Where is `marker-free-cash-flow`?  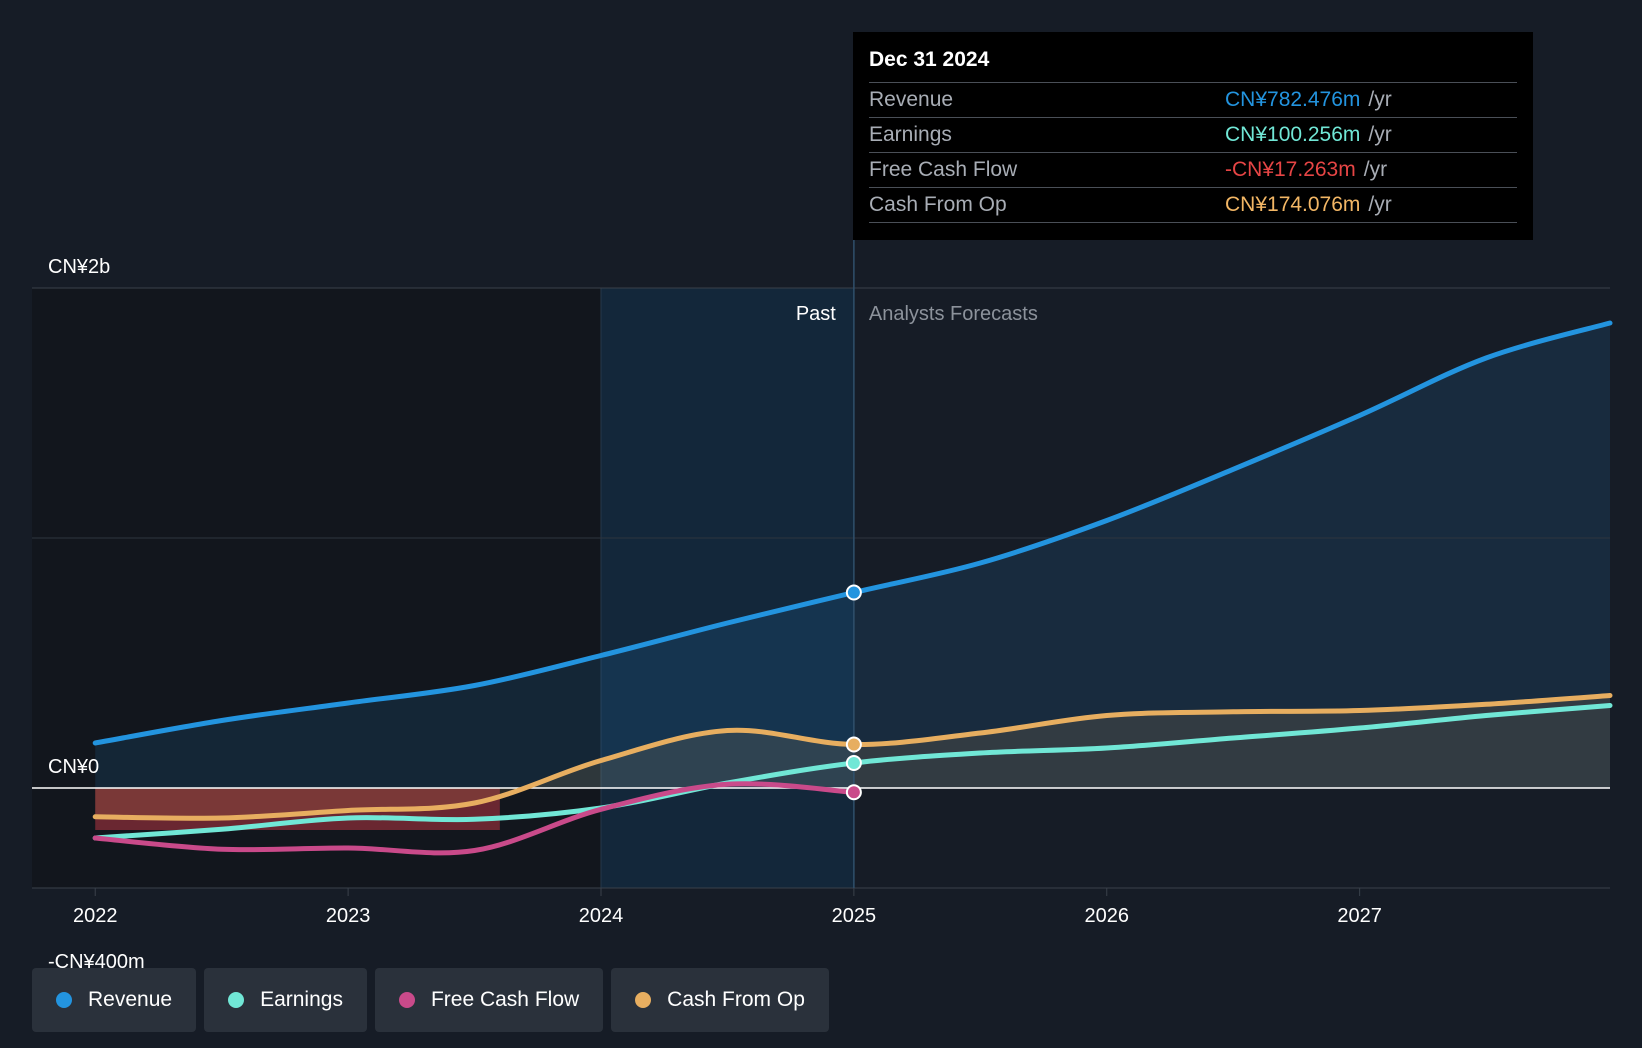
marker-free-cash-flow is located at coordinates (853, 792).